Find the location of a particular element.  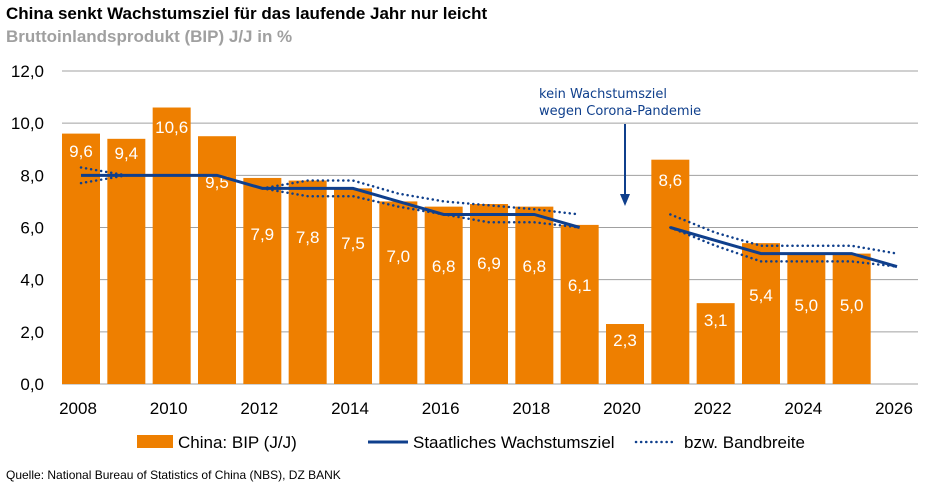

legend-label: China: BIP (J/J) is located at coordinates (237, 442).